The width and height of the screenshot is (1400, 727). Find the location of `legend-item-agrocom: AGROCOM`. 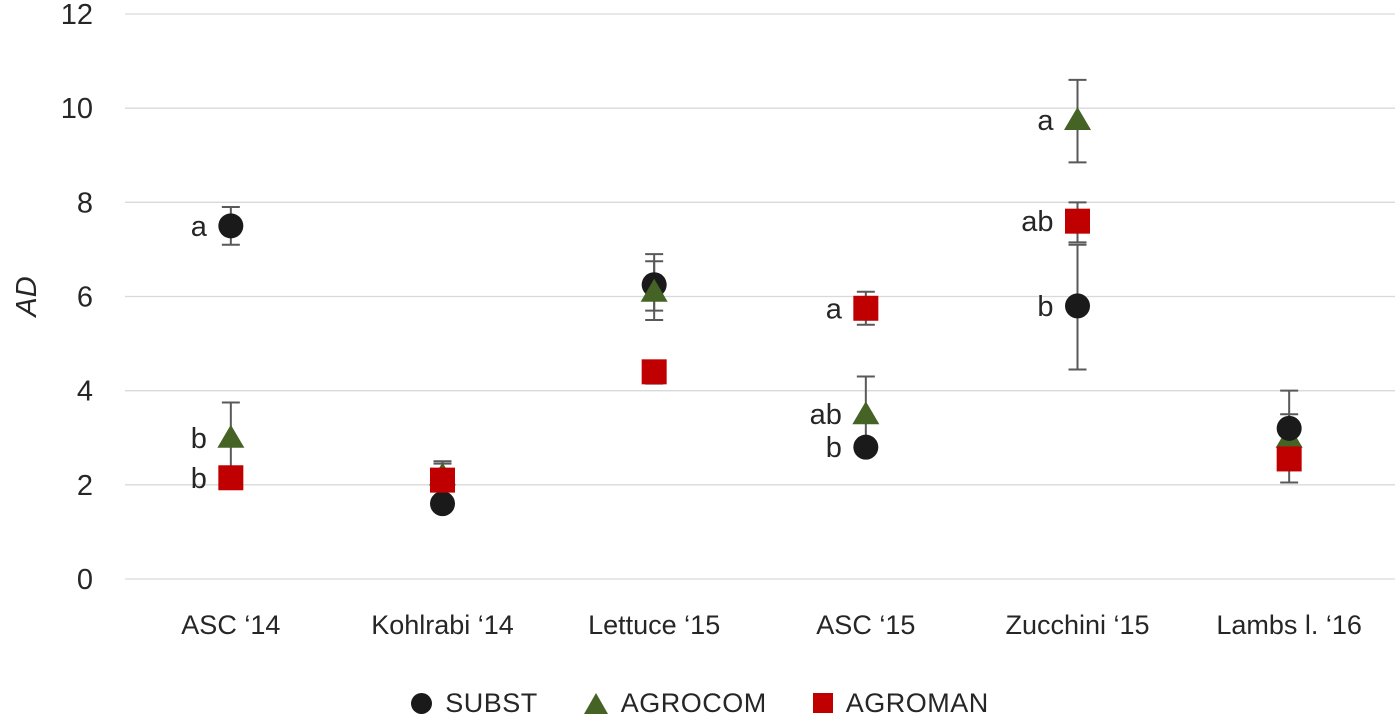

legend-item-agrocom: AGROCOM is located at coordinates (675, 703).